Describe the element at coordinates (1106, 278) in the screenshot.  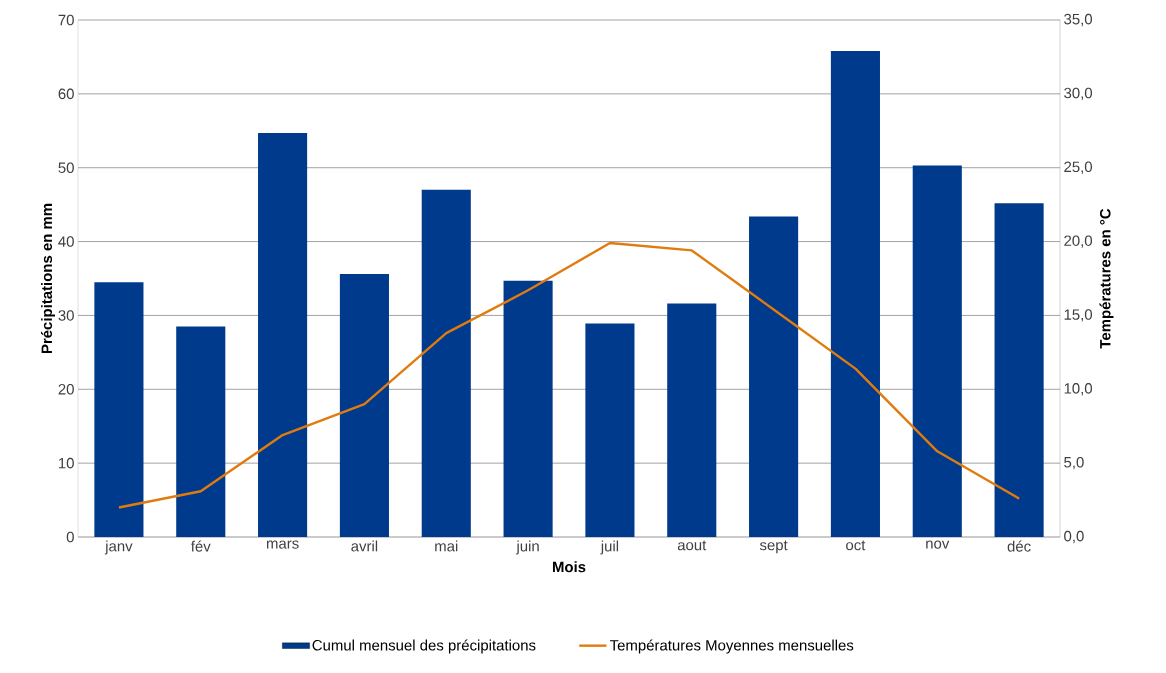
I see `y2-axis-title: Températures en °C` at that location.